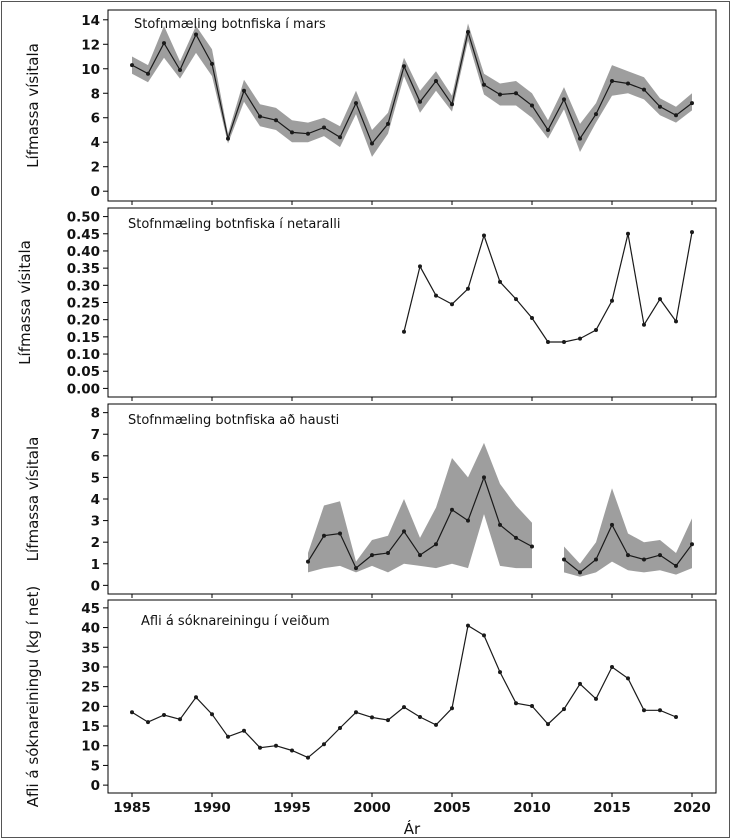 The image size is (731, 839). Describe the element at coordinates (83, 304) in the screenshot. I see `y-tick-label: 0.25` at that location.